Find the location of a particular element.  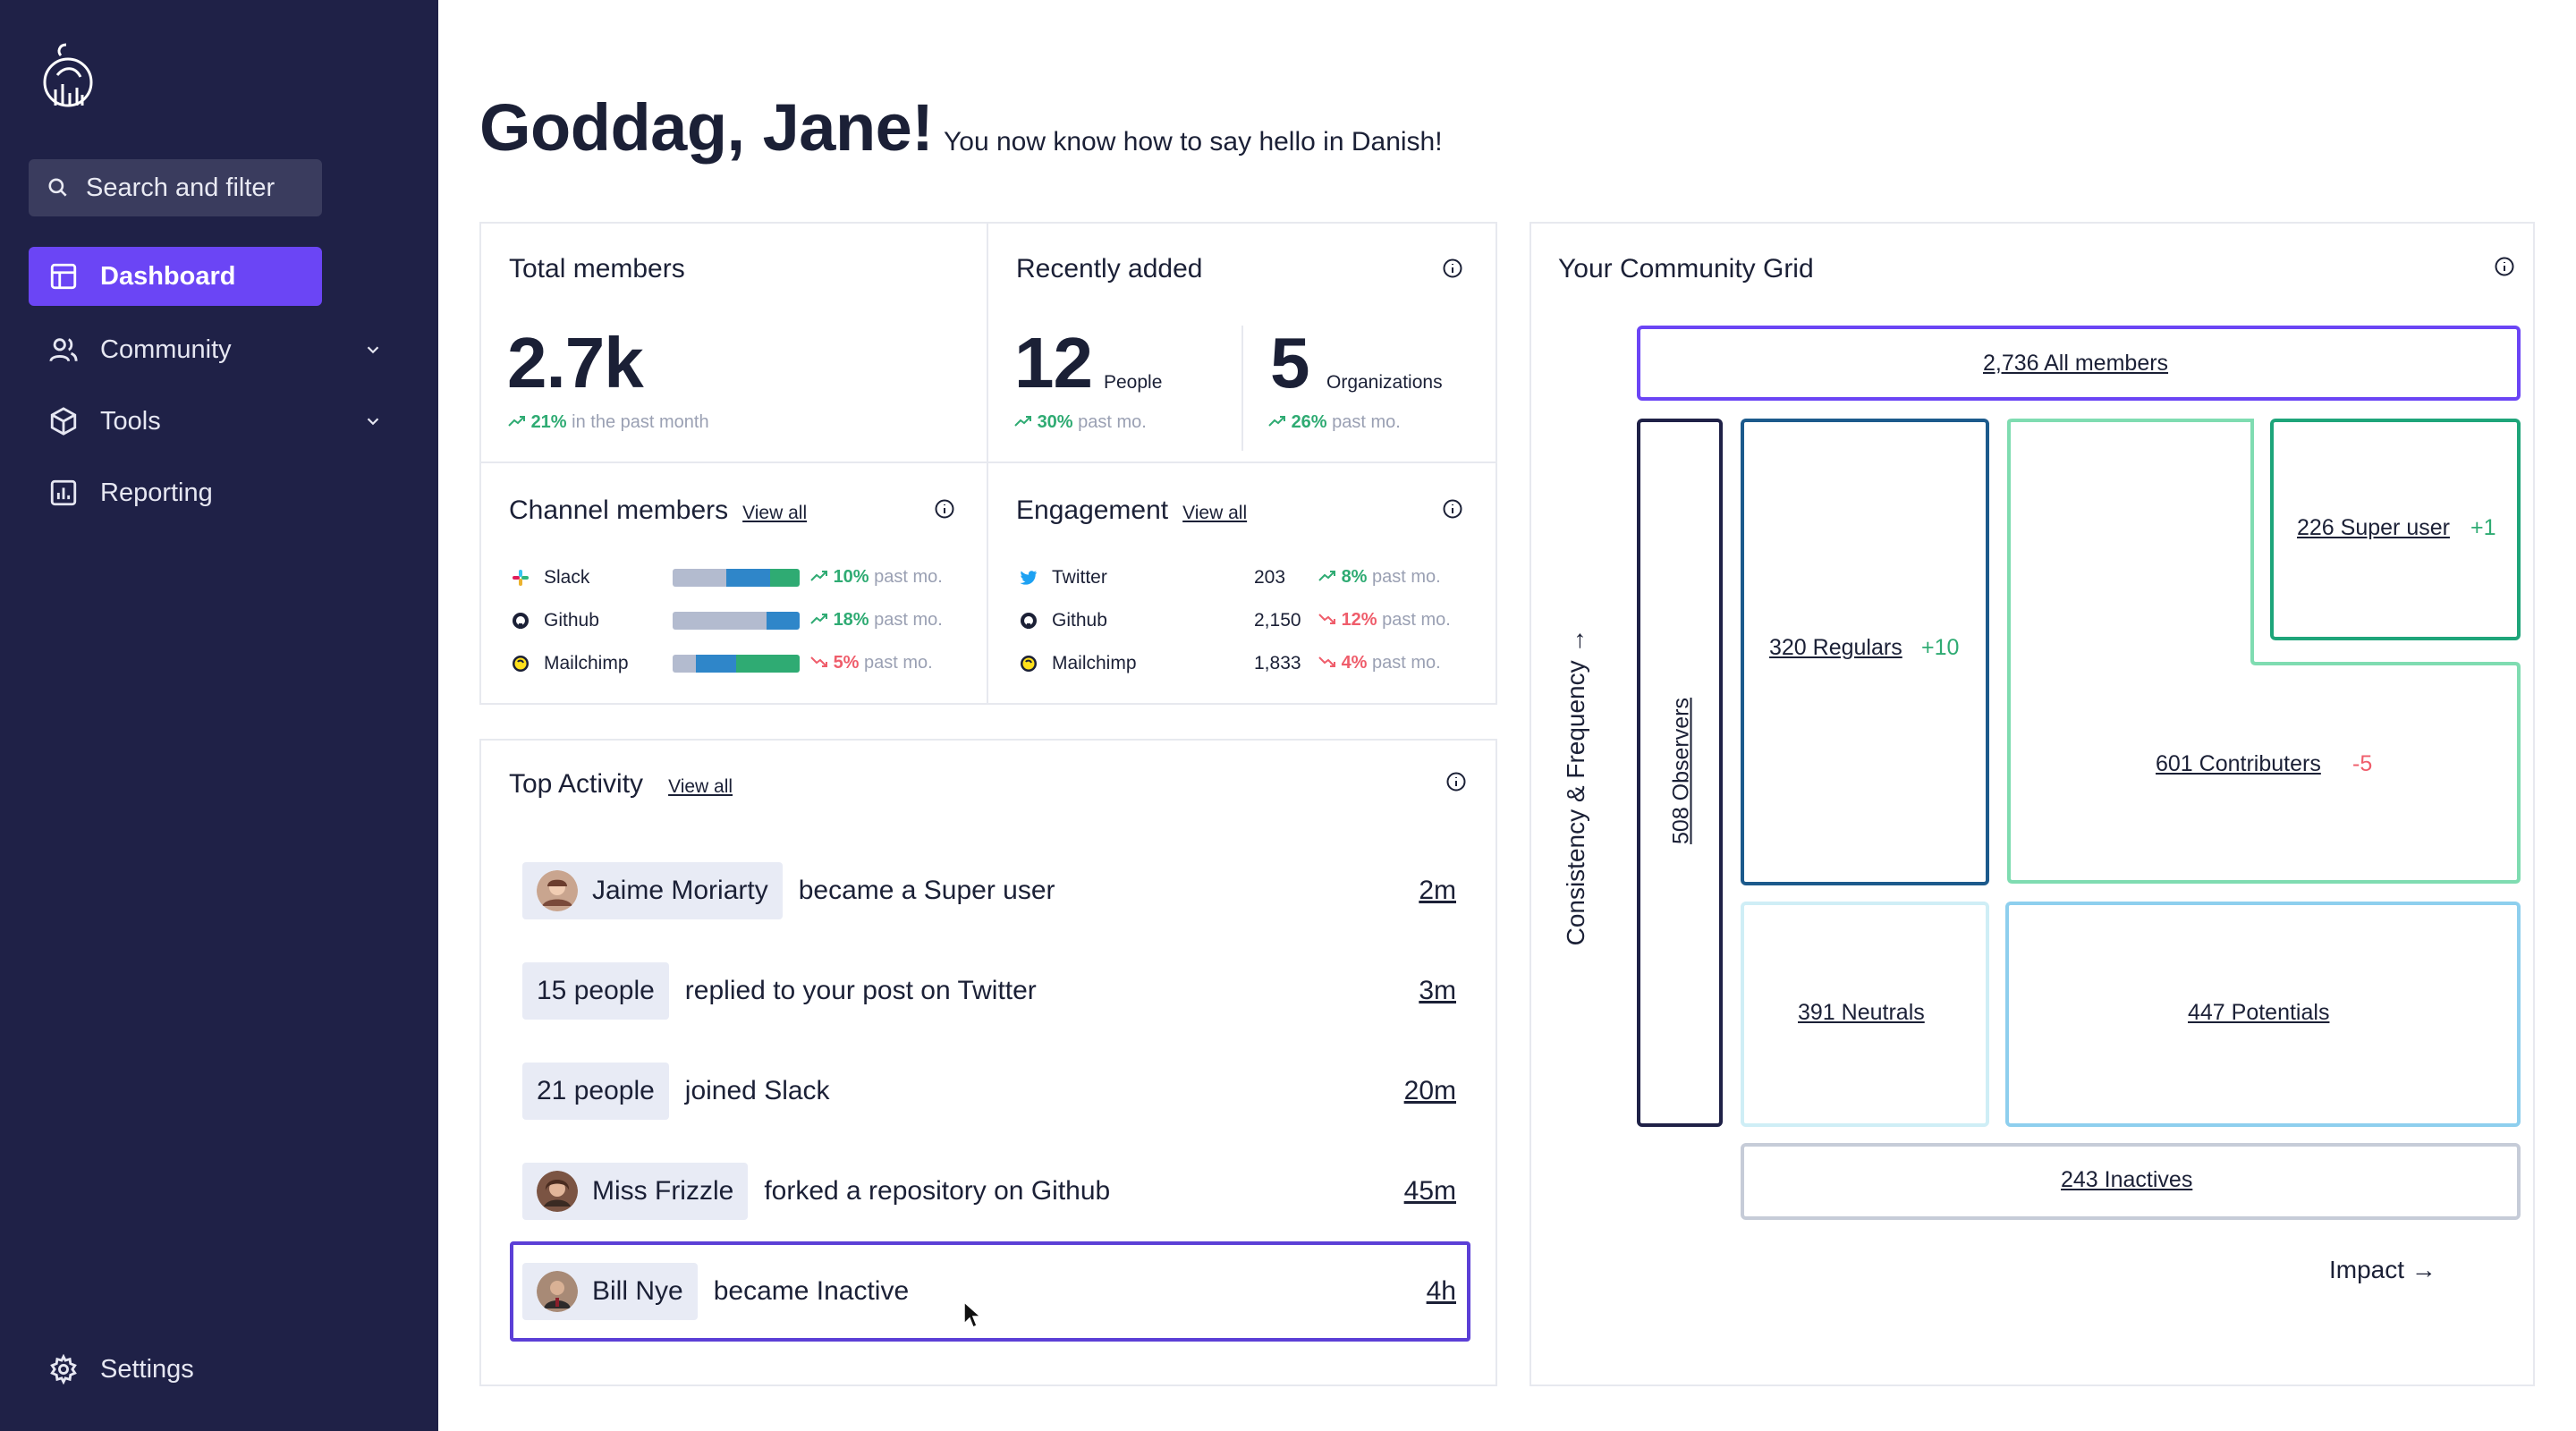

activity-actor-chip: Miss Frizzle is located at coordinates (635, 1192).